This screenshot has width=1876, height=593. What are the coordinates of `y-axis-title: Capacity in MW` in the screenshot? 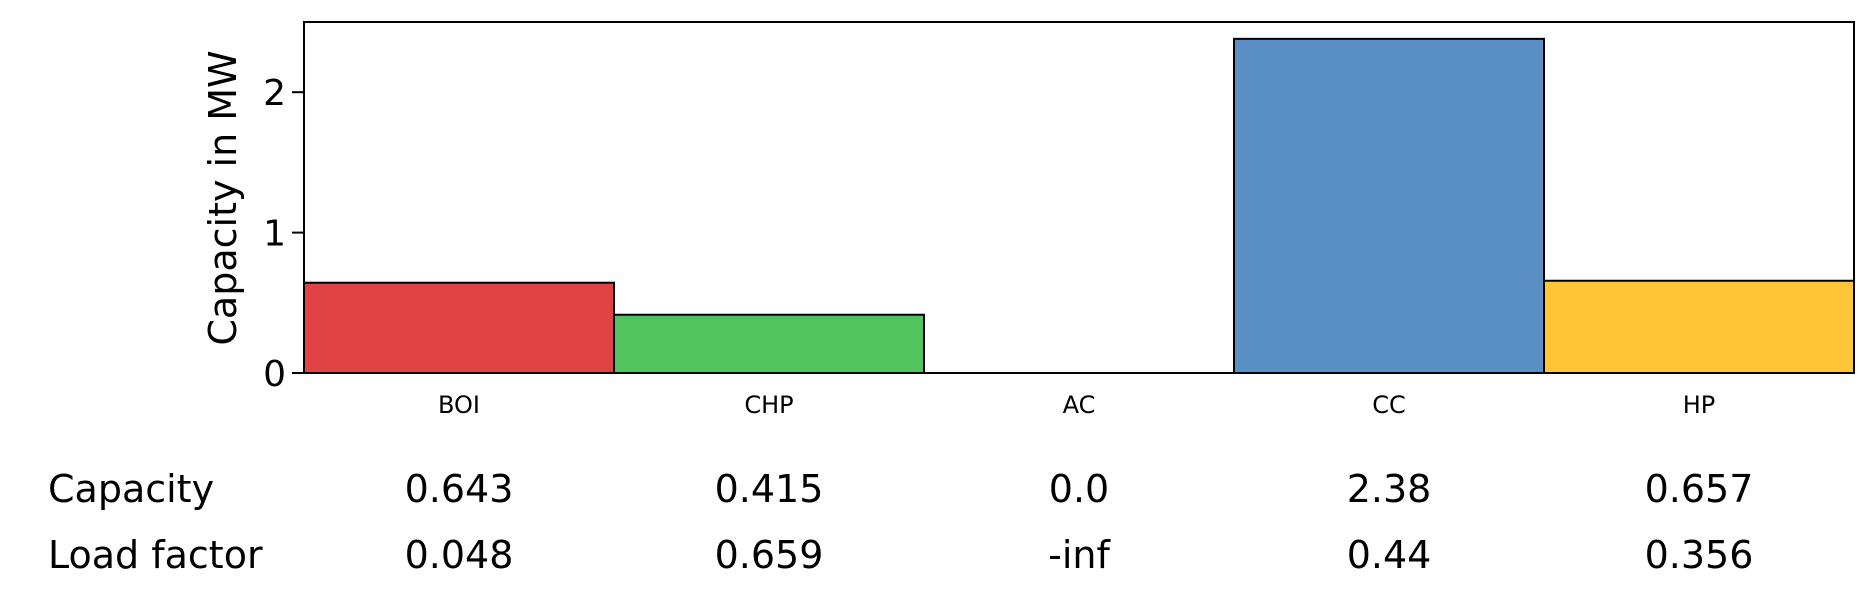 It's located at (223, 197).